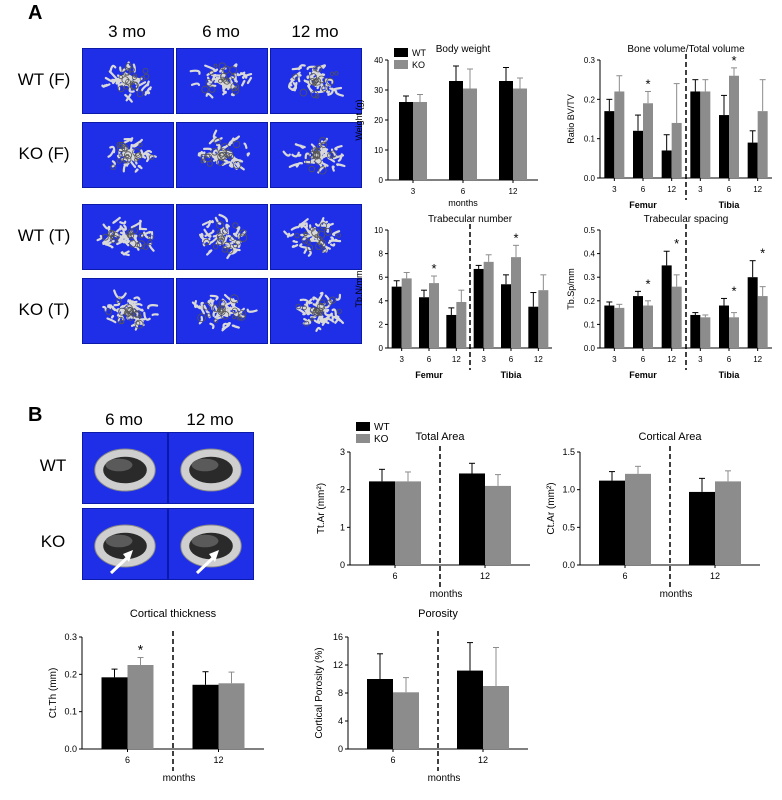 The width and height of the screenshot is (782, 800). Describe the element at coordinates (571, 119) in the screenshot. I see `y-axis-label: Ratio BV/TV` at that location.